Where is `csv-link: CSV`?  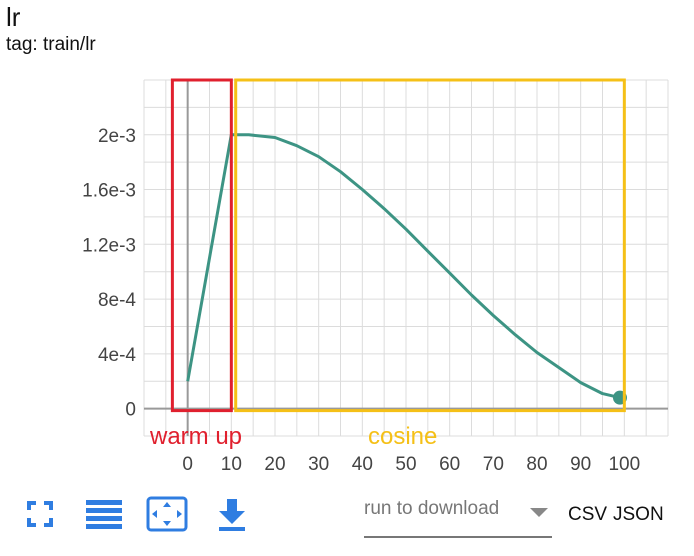 csv-link: CSV is located at coordinates (588, 514).